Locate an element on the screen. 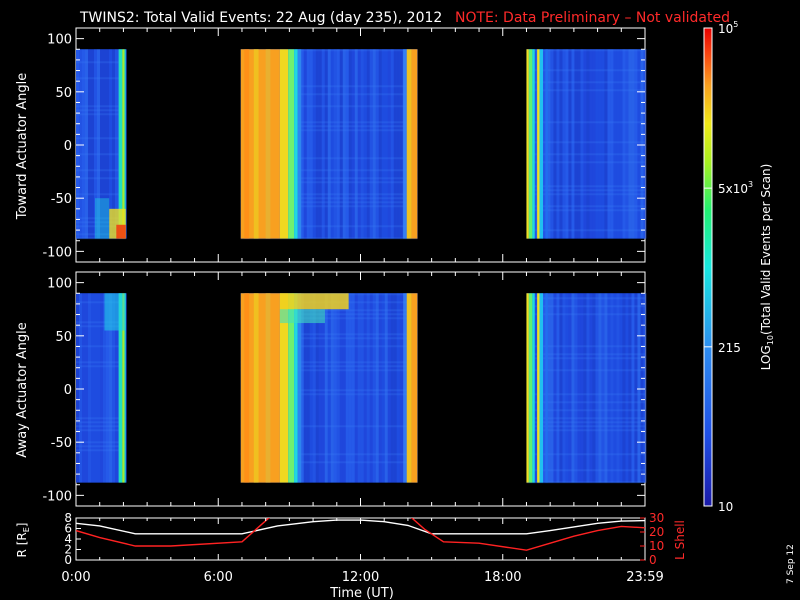 This screenshot has height=600, width=800. x-tick-label: 23:59 is located at coordinates (644, 577).